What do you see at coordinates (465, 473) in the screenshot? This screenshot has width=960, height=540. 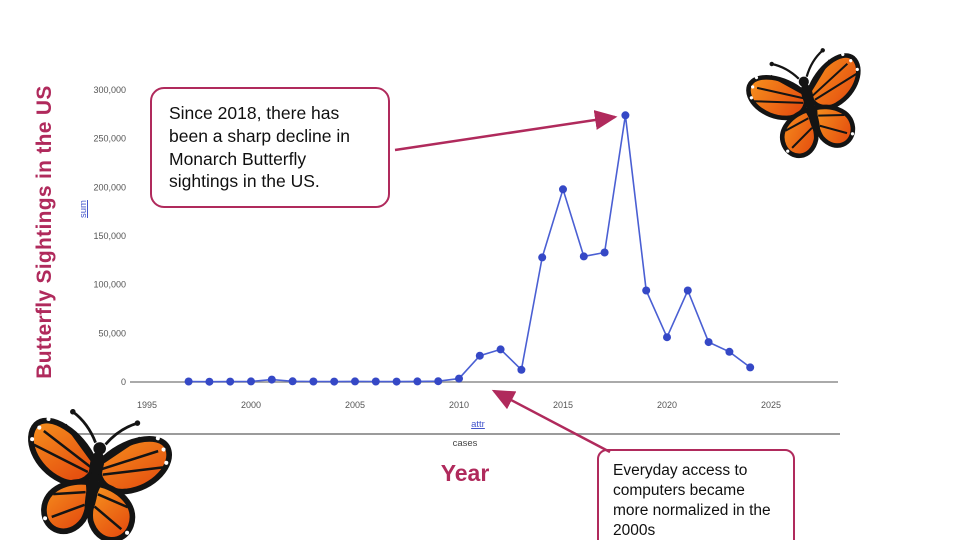 I see `x-axis-caption: Year` at bounding box center [465, 473].